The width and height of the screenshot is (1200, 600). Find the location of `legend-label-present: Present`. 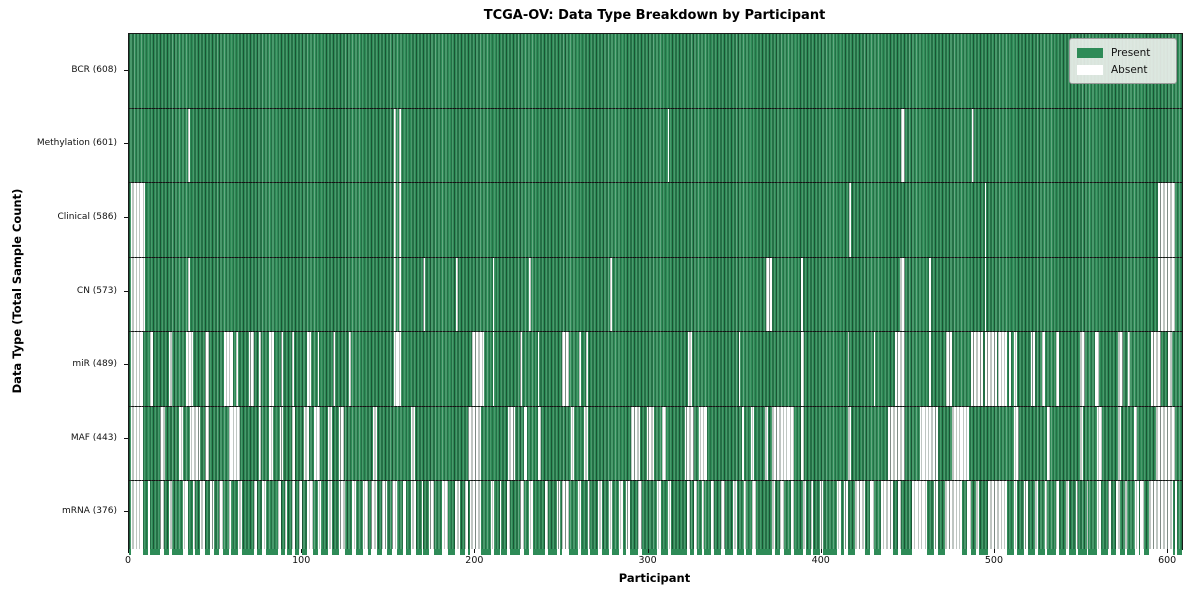

legend-label-present: Present is located at coordinates (1131, 52).